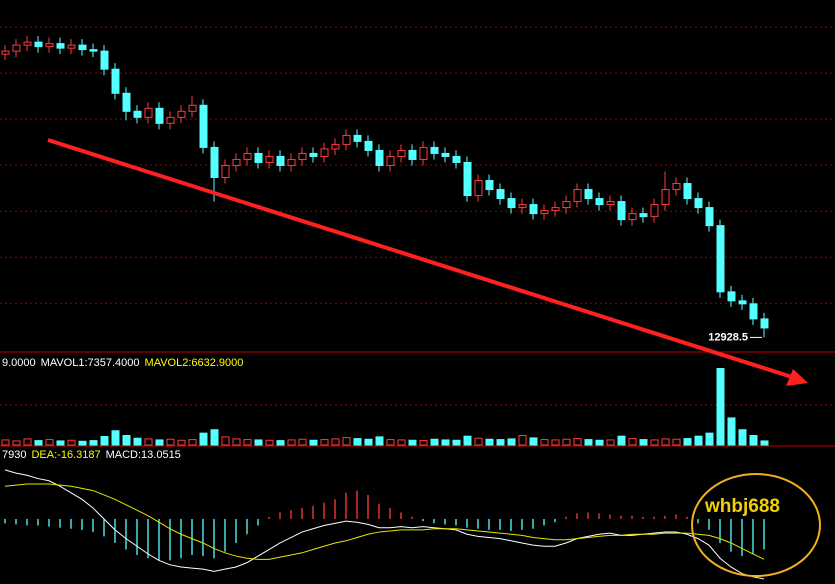 Image resolution: width=835 pixels, height=584 pixels. I want to click on indicator-label: DEA:-16.3187, so click(65, 455).